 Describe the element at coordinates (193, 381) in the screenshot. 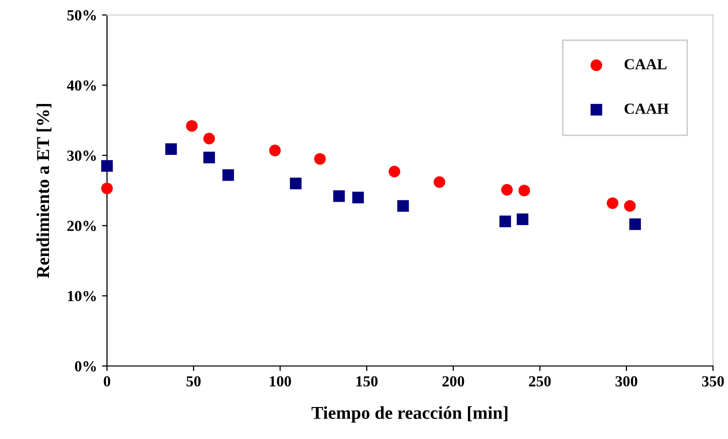

I see `x-tick-label: 50` at that location.